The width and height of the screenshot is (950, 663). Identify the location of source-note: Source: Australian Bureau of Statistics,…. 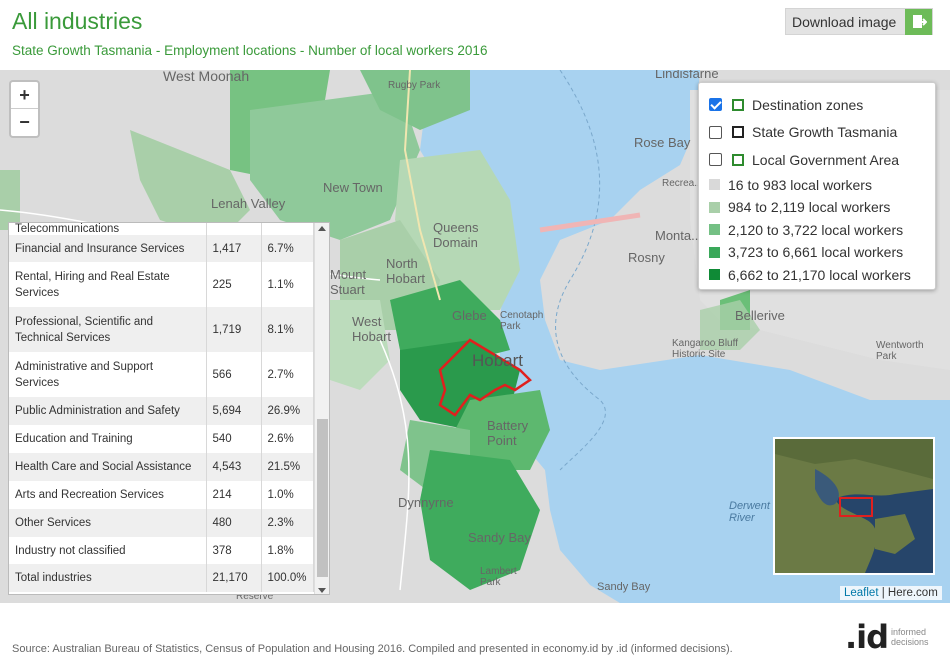
(372, 649).